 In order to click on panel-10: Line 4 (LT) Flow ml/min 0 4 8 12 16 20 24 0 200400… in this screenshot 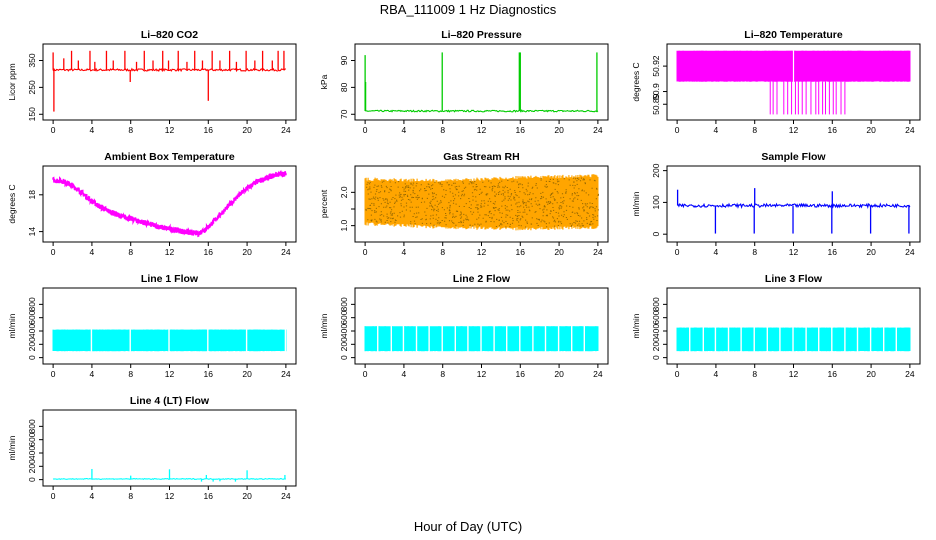, I will do `click(152, 448)`.